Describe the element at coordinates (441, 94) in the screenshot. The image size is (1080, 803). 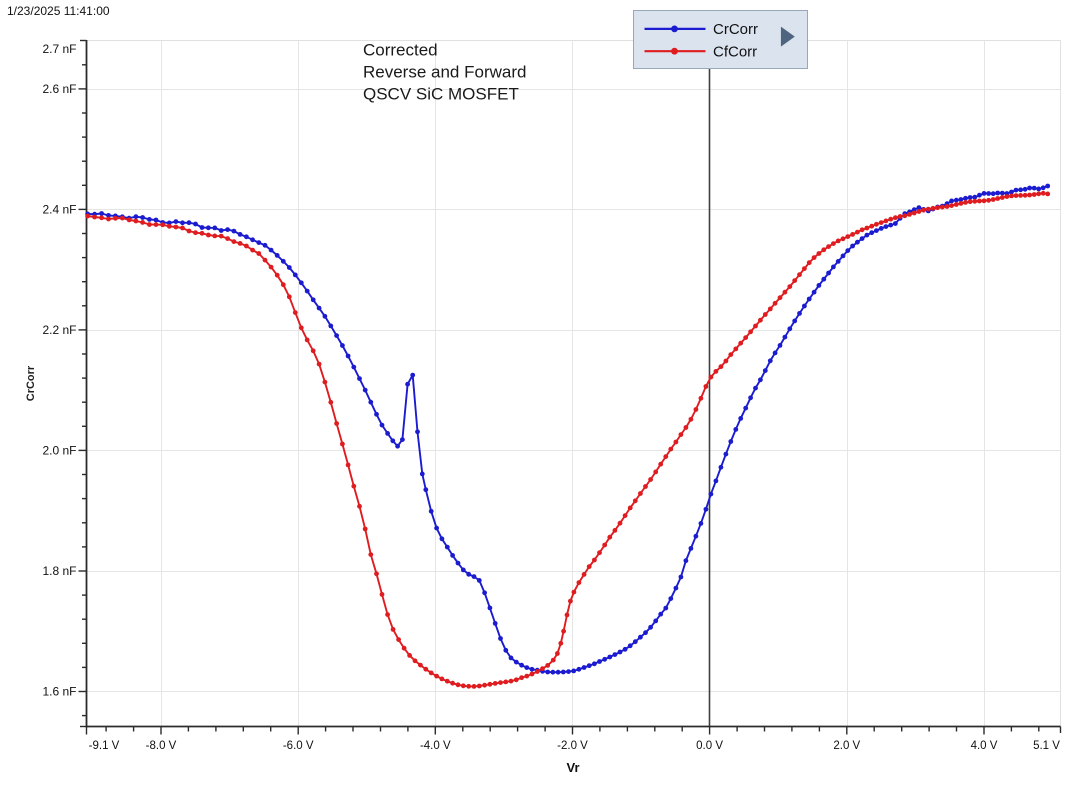
I see `svg-text: QSCV SiC MOSFET` at that location.